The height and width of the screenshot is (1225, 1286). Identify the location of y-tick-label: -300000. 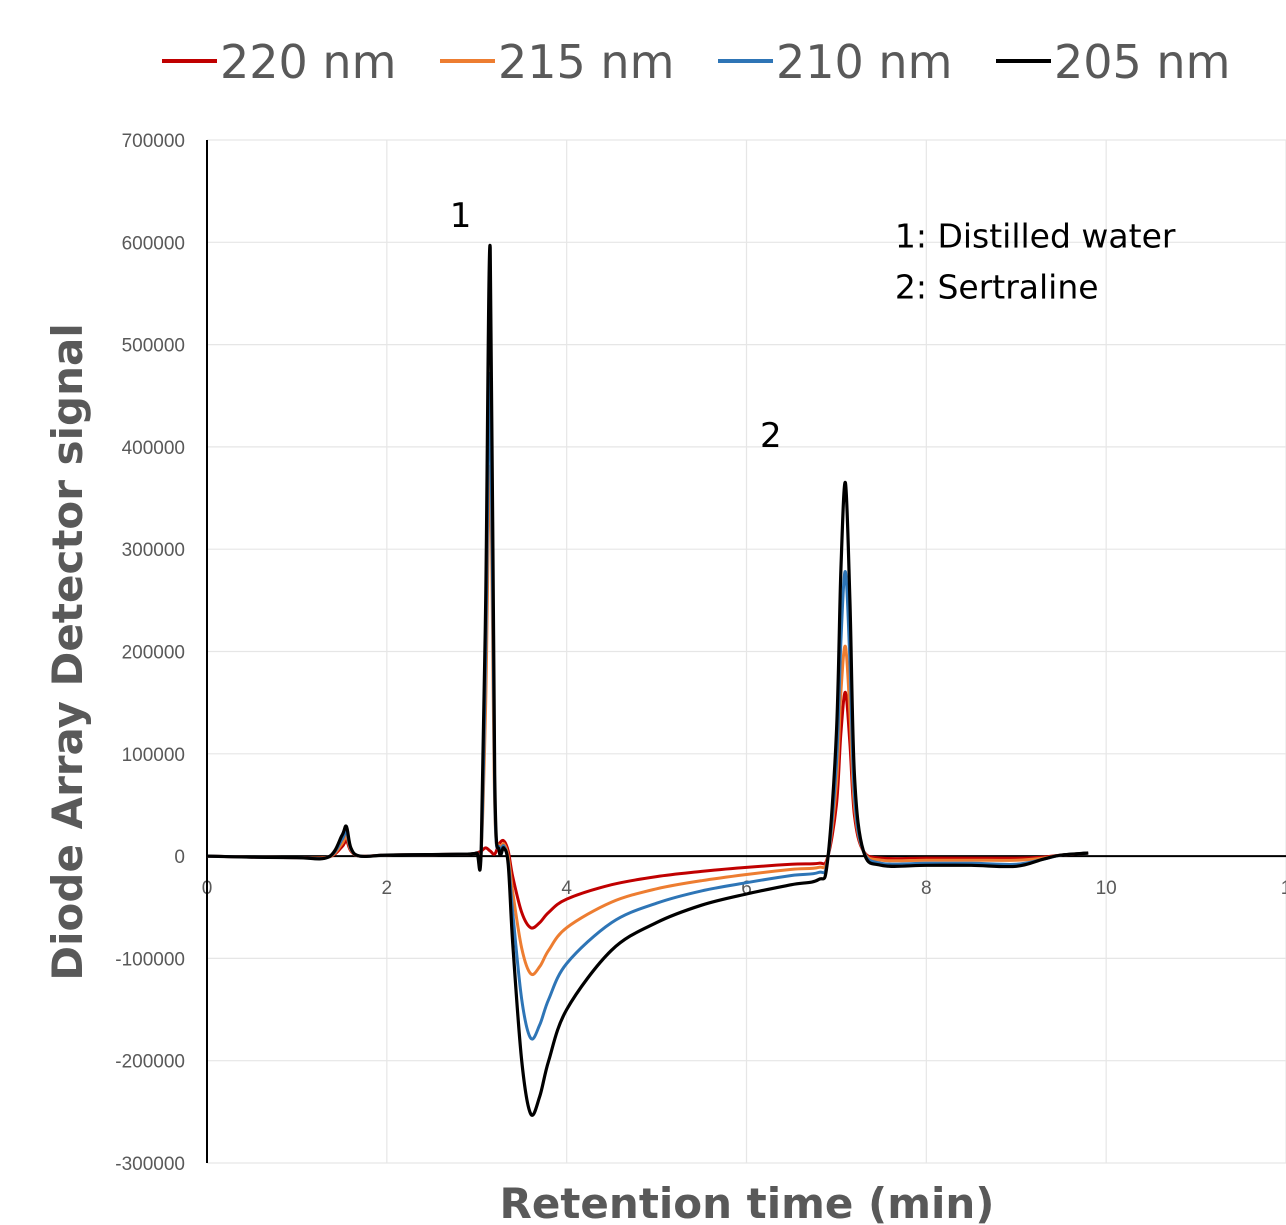
(150, 1164).